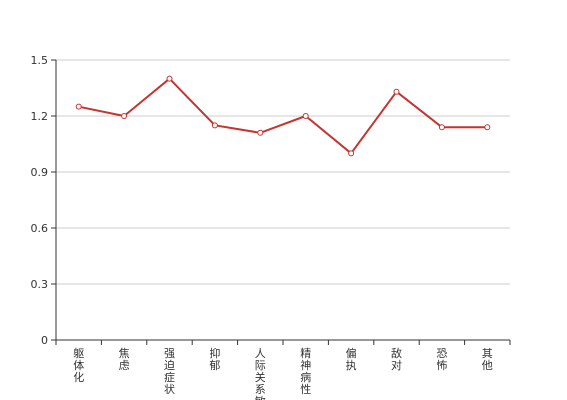 This screenshot has width=567, height=400. Describe the element at coordinates (40, 228) in the screenshot. I see `y-tick-label: 0.6` at that location.